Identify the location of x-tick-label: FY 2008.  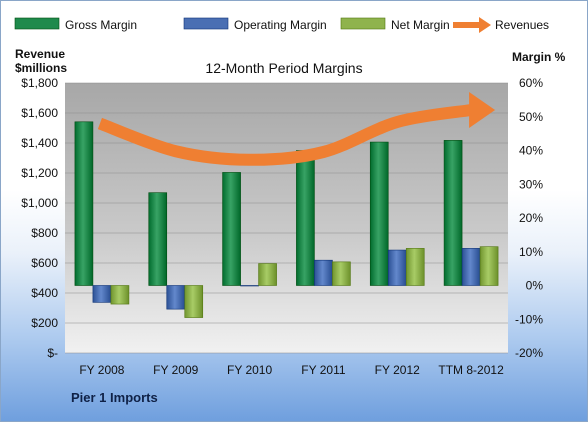
(101, 370).